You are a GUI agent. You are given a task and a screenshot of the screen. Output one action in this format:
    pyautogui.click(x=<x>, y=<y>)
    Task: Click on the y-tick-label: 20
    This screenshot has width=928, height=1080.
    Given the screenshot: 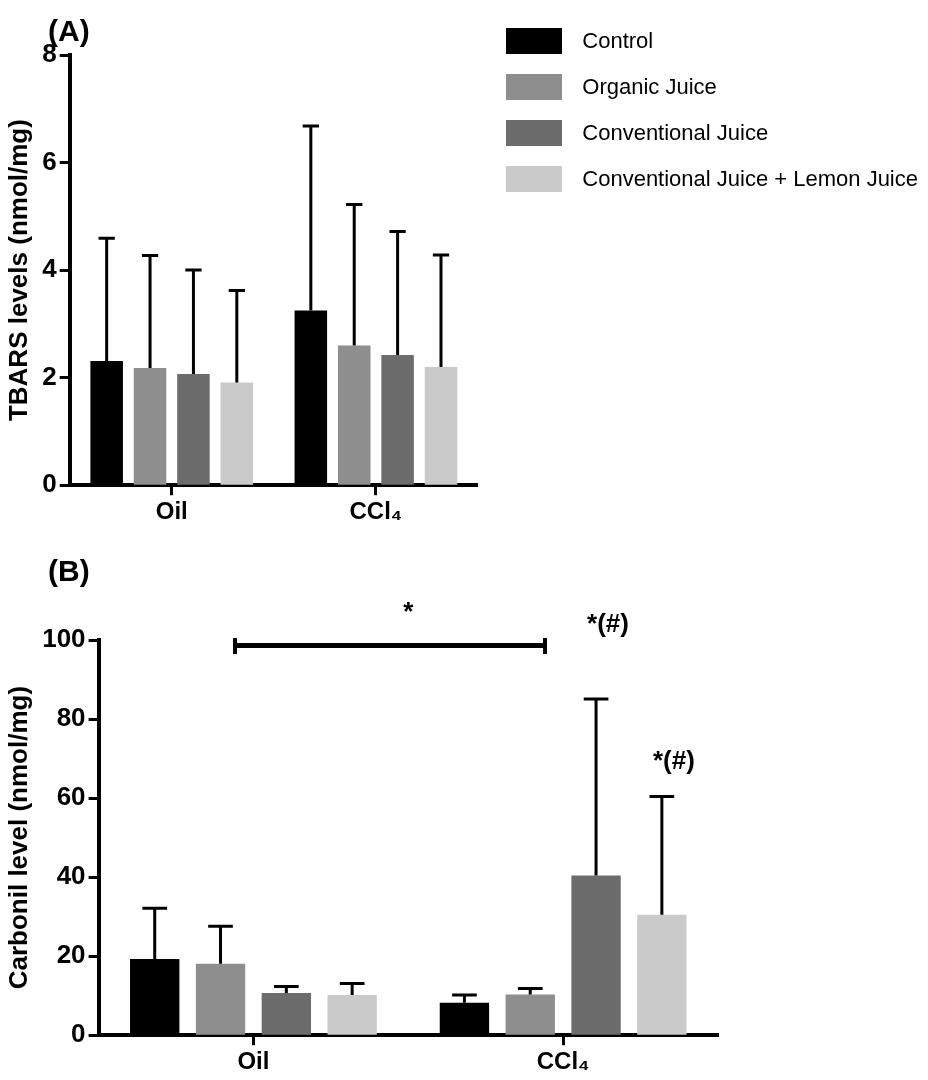 What is the action you would take?
    pyautogui.click(x=71, y=954)
    